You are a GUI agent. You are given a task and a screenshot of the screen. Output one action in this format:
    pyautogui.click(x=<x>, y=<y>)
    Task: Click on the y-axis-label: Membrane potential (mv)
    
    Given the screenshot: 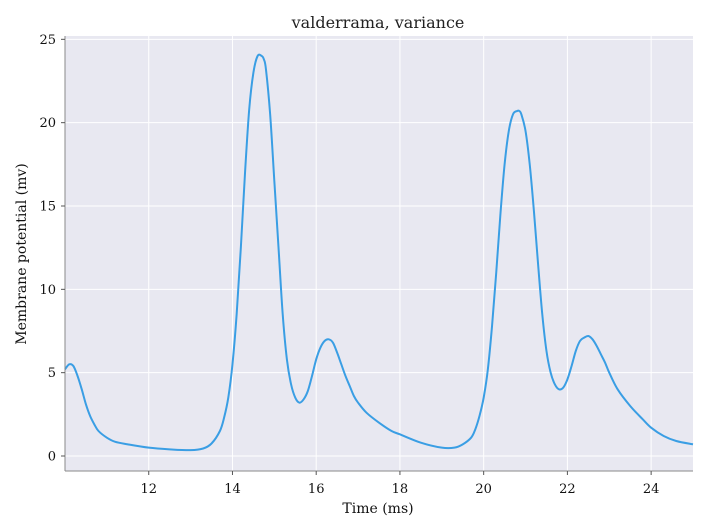 What is the action you would take?
    pyautogui.click(x=22, y=253)
    